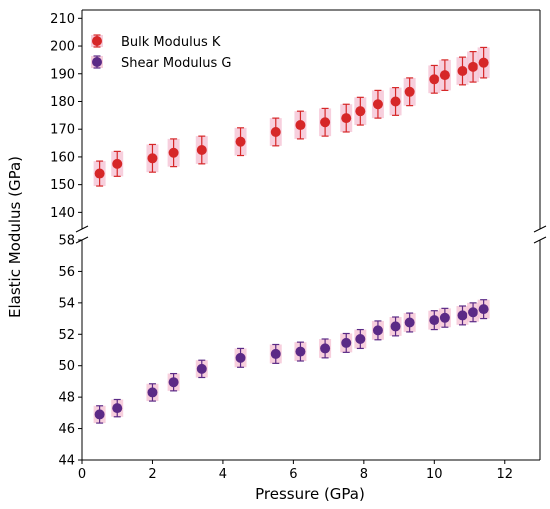 This screenshot has height=509, width=550. What do you see at coordinates (66, 398) in the screenshot?
I see `bottom-y-tick-label: 48` at bounding box center [66, 398].